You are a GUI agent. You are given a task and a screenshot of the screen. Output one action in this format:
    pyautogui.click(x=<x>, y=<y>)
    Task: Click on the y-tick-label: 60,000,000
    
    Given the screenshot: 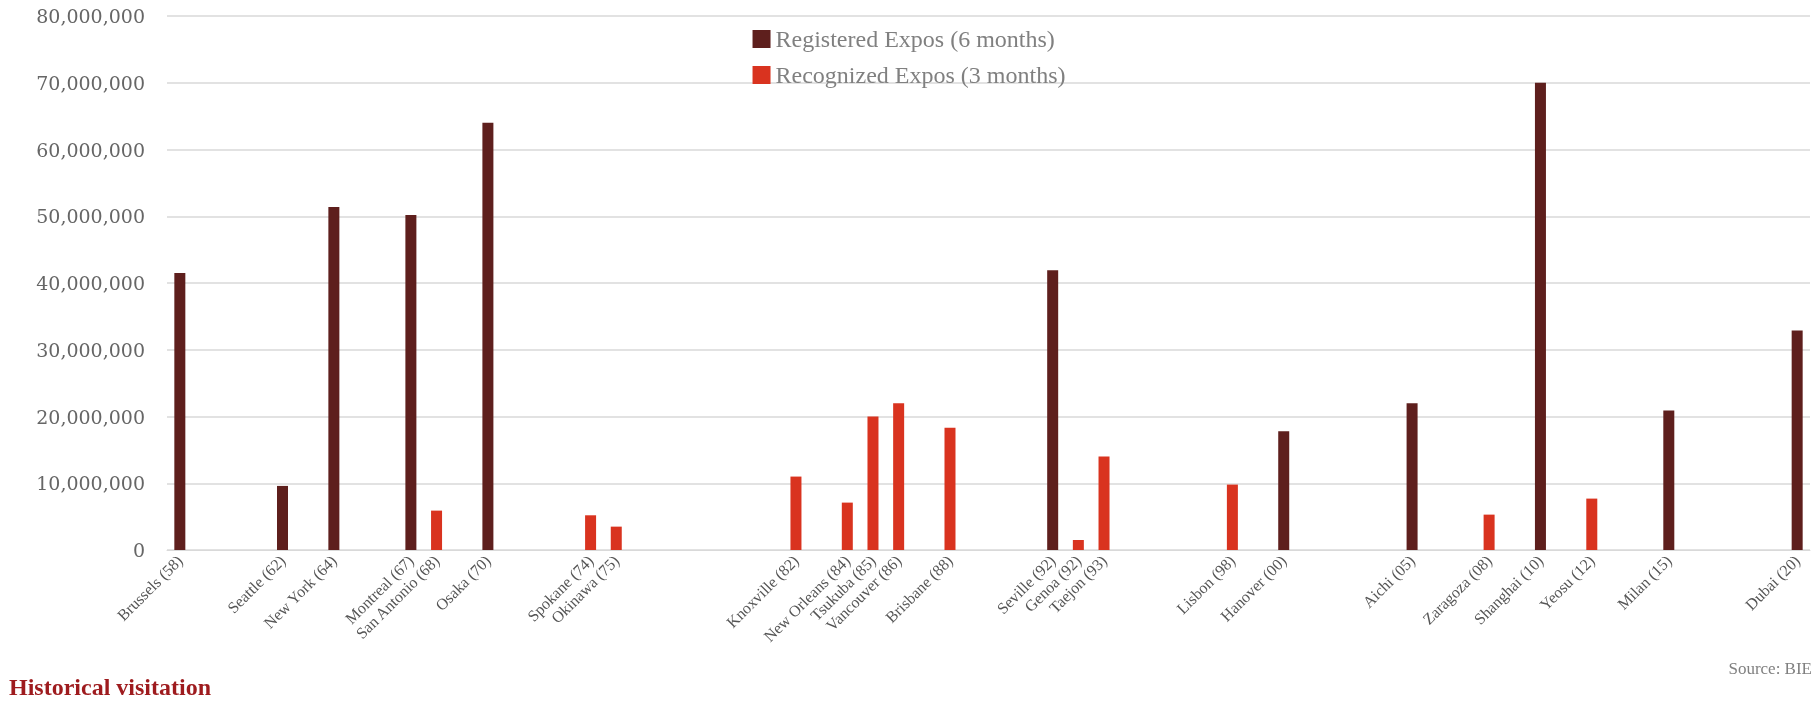 What is the action you would take?
    pyautogui.click(x=90, y=149)
    